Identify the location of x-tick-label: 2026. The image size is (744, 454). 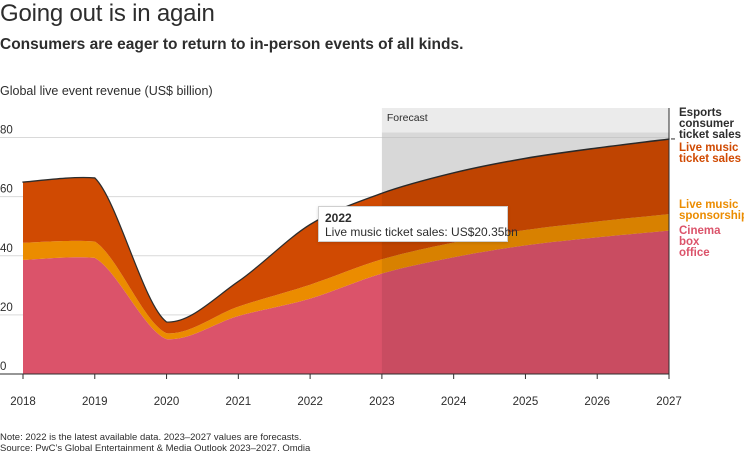
(597, 402).